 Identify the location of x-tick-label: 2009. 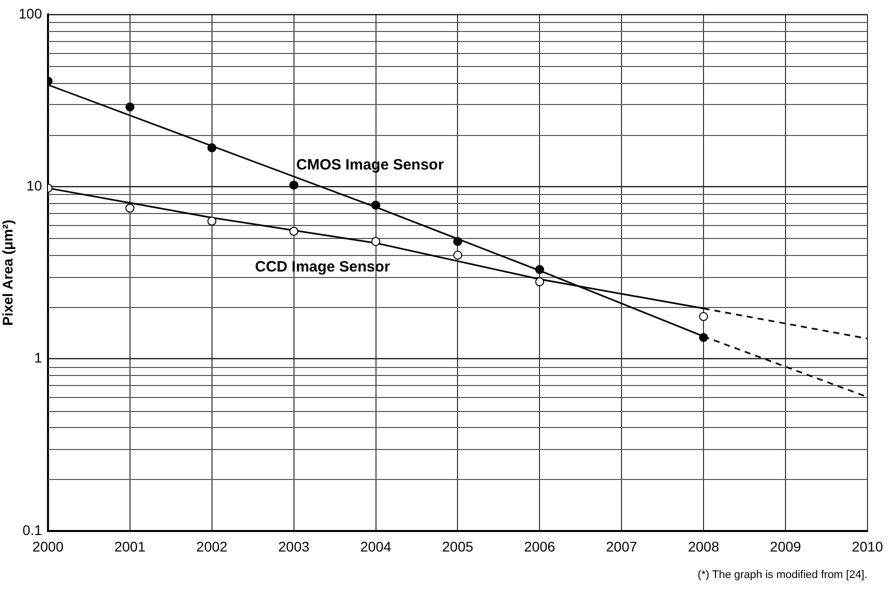
(786, 546).